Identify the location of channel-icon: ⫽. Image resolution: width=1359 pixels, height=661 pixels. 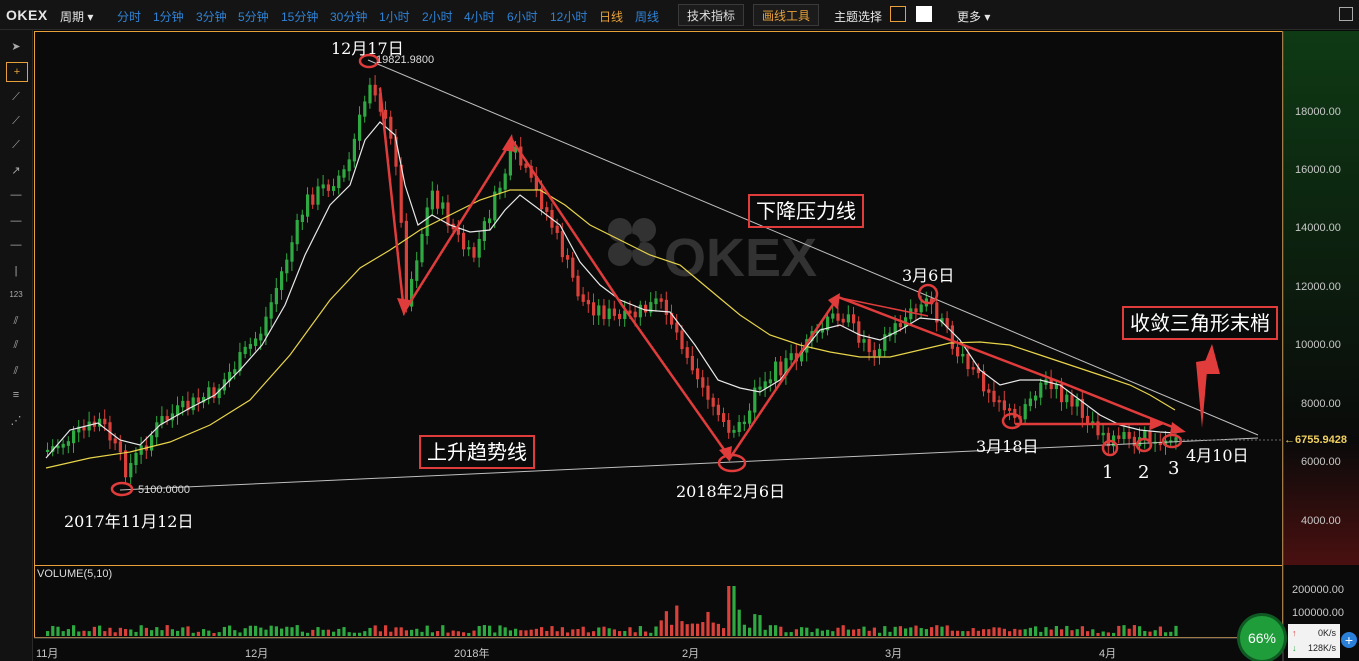
(16, 371).